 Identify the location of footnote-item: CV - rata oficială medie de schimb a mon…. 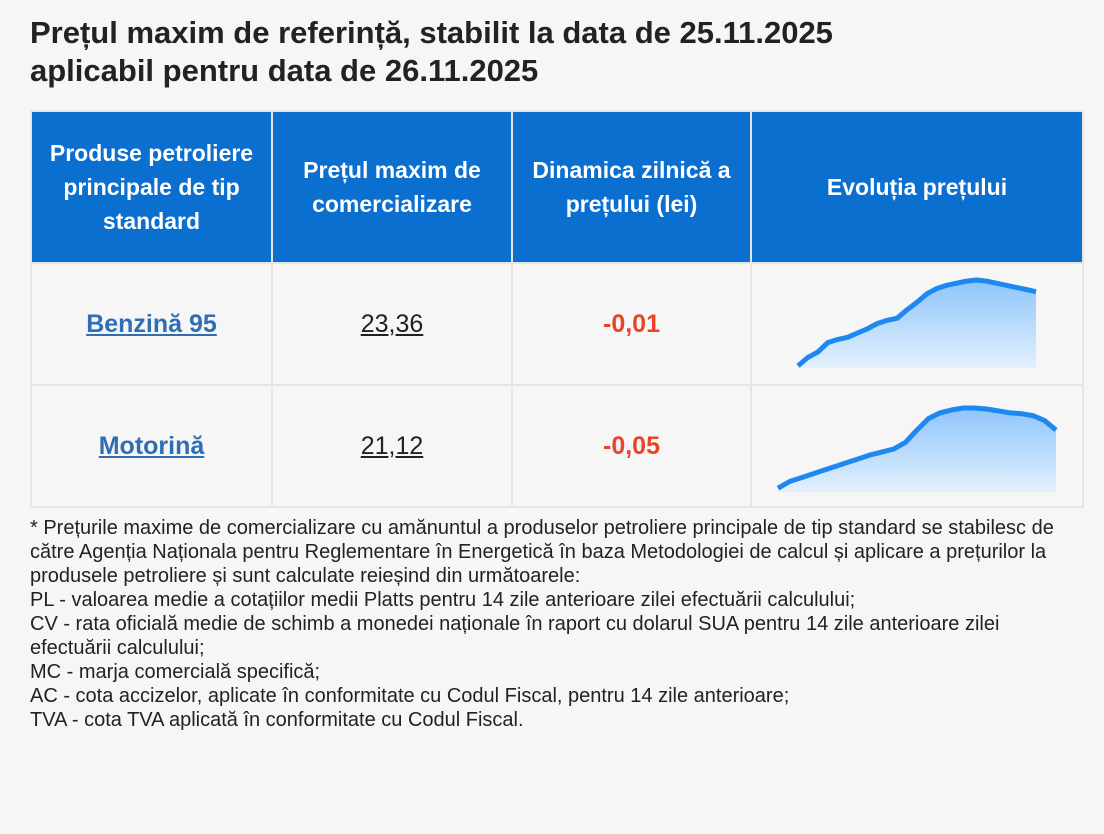
(515, 636).